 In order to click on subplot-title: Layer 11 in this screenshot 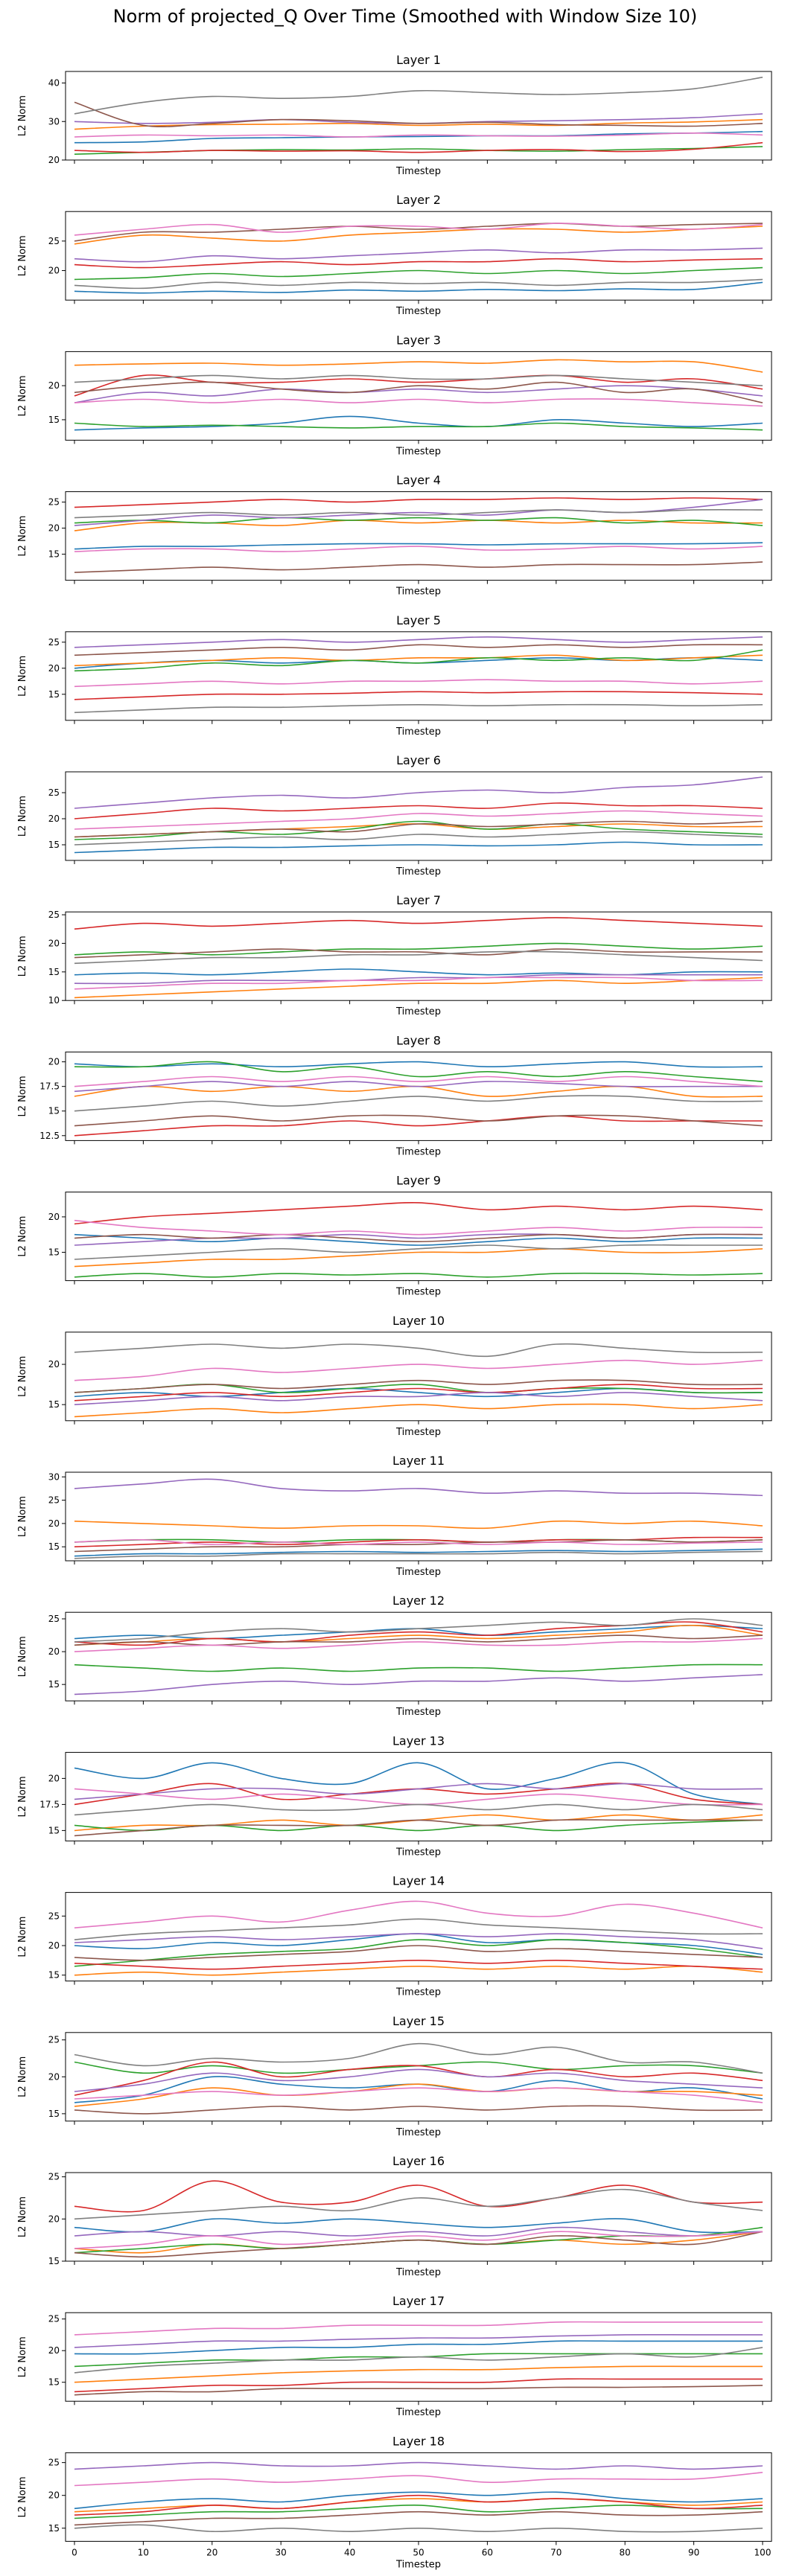, I will do `click(419, 1461)`.